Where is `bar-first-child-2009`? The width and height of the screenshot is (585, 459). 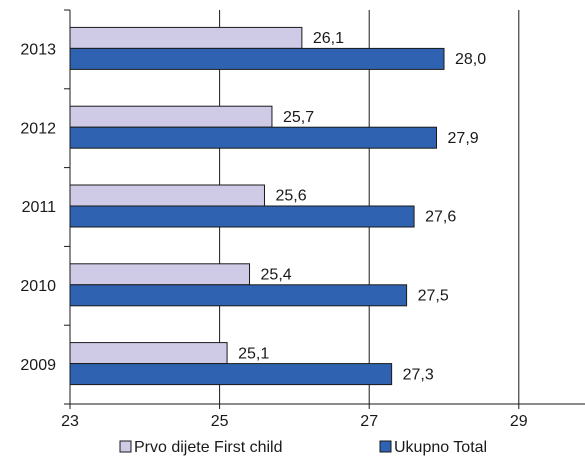 bar-first-child-2009 is located at coordinates (148, 353).